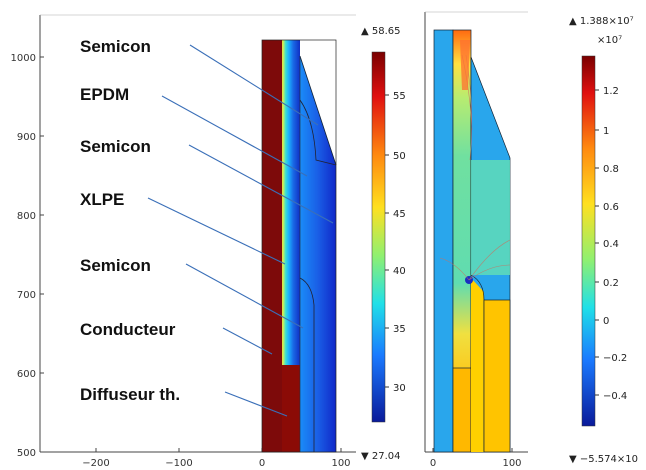  What do you see at coordinates (26, 295) in the screenshot?
I see `y-tick-label: 700` at bounding box center [26, 295].